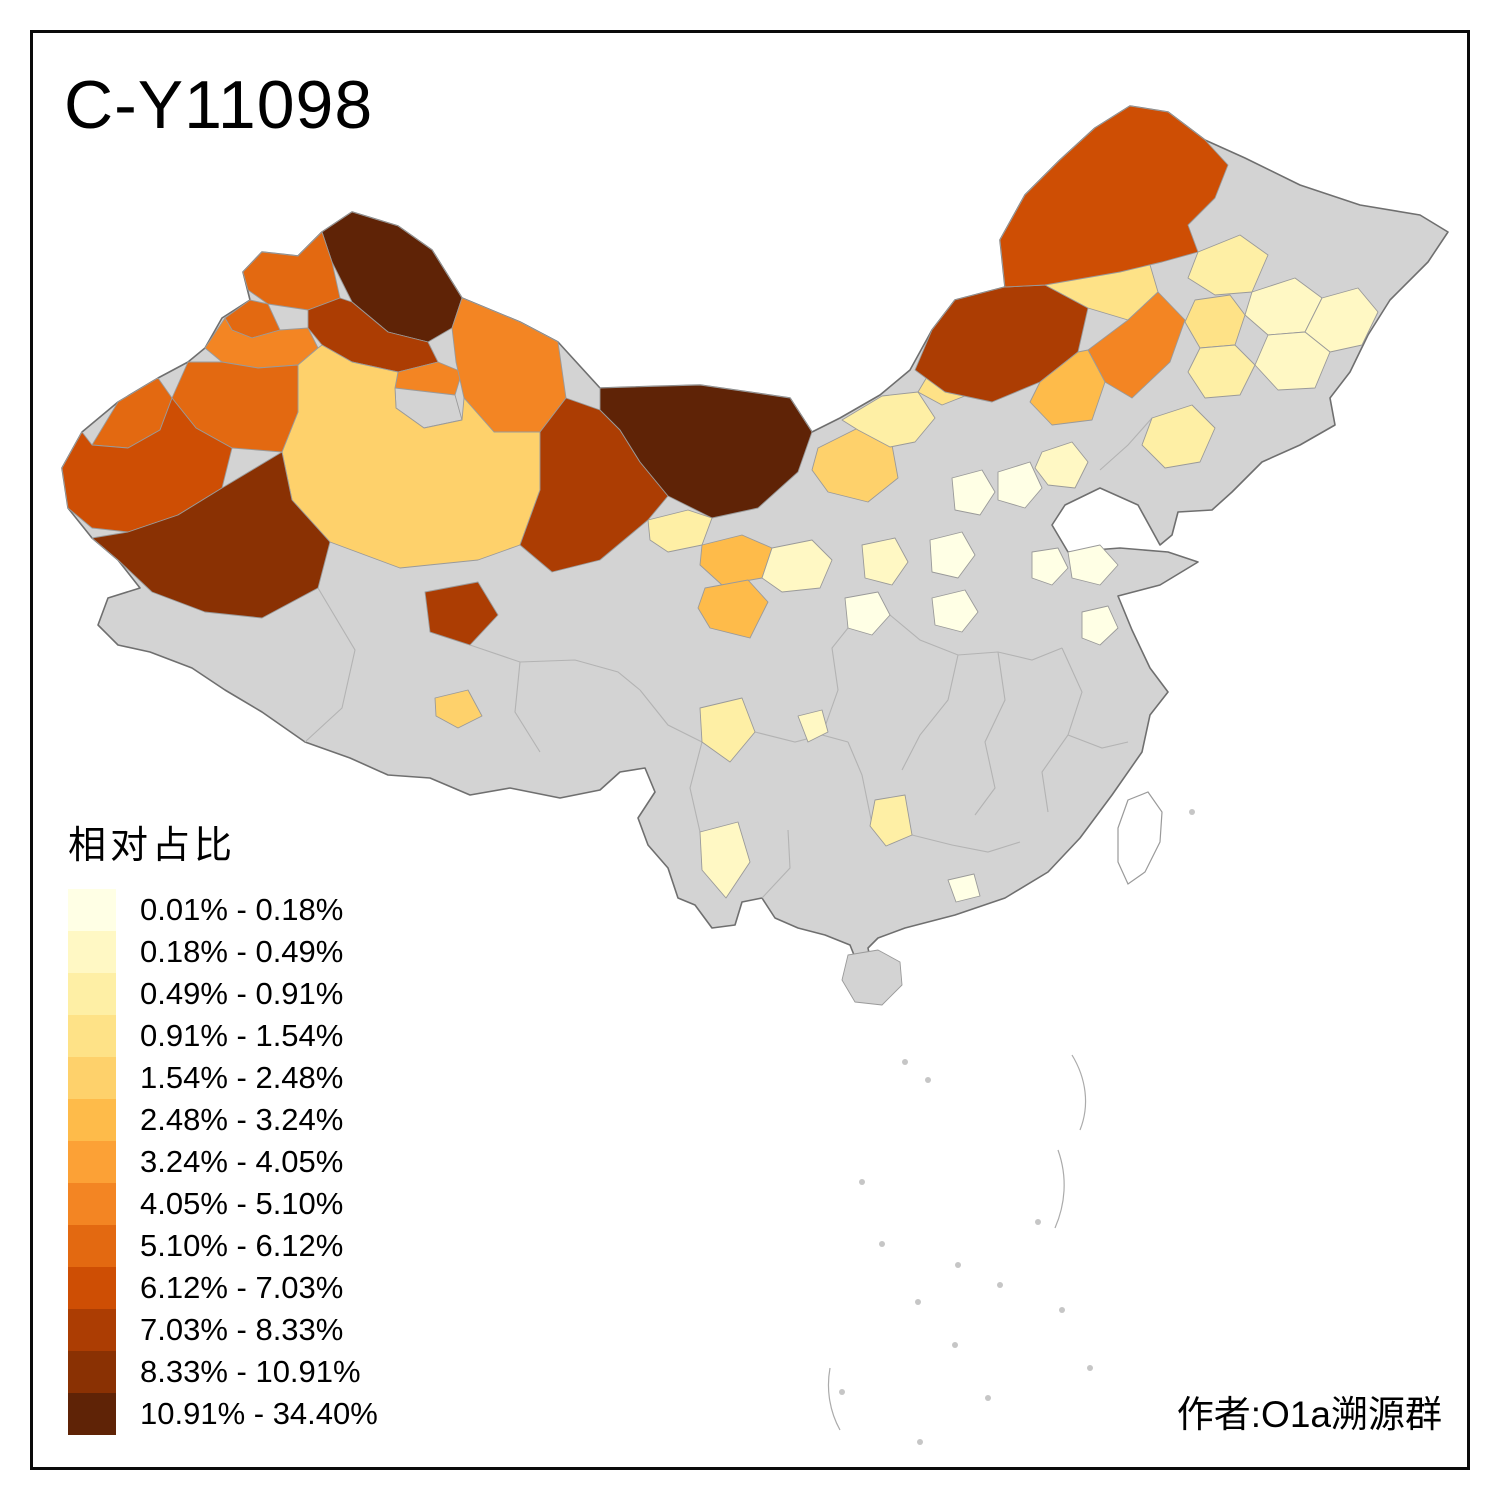  Describe the element at coordinates (955, 611) in the screenshot. I see `region-henan` at that location.